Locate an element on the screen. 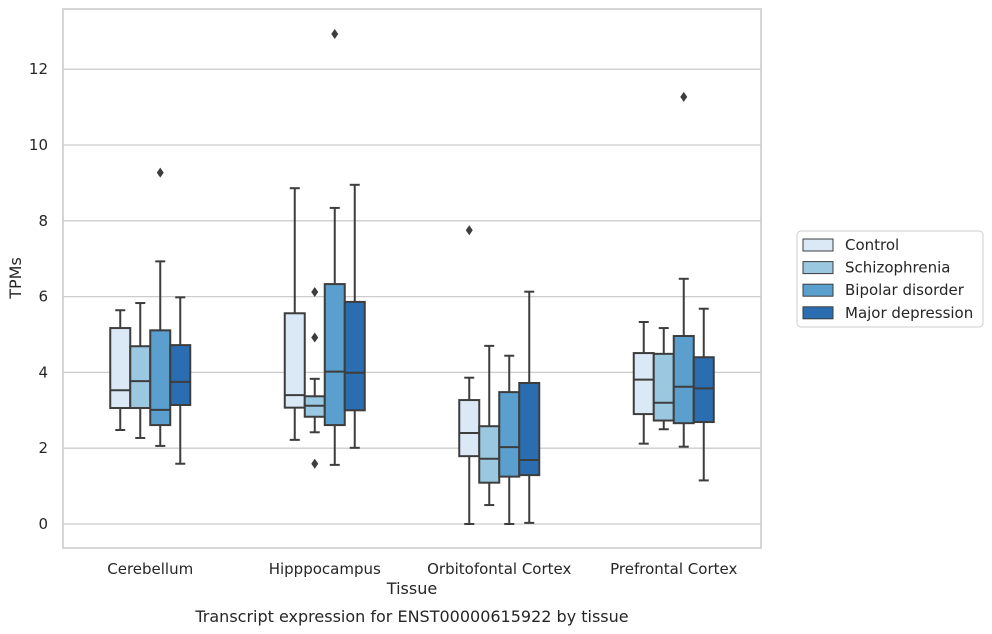 The image size is (992, 634). y-tick-label: 6 is located at coordinates (43, 297).